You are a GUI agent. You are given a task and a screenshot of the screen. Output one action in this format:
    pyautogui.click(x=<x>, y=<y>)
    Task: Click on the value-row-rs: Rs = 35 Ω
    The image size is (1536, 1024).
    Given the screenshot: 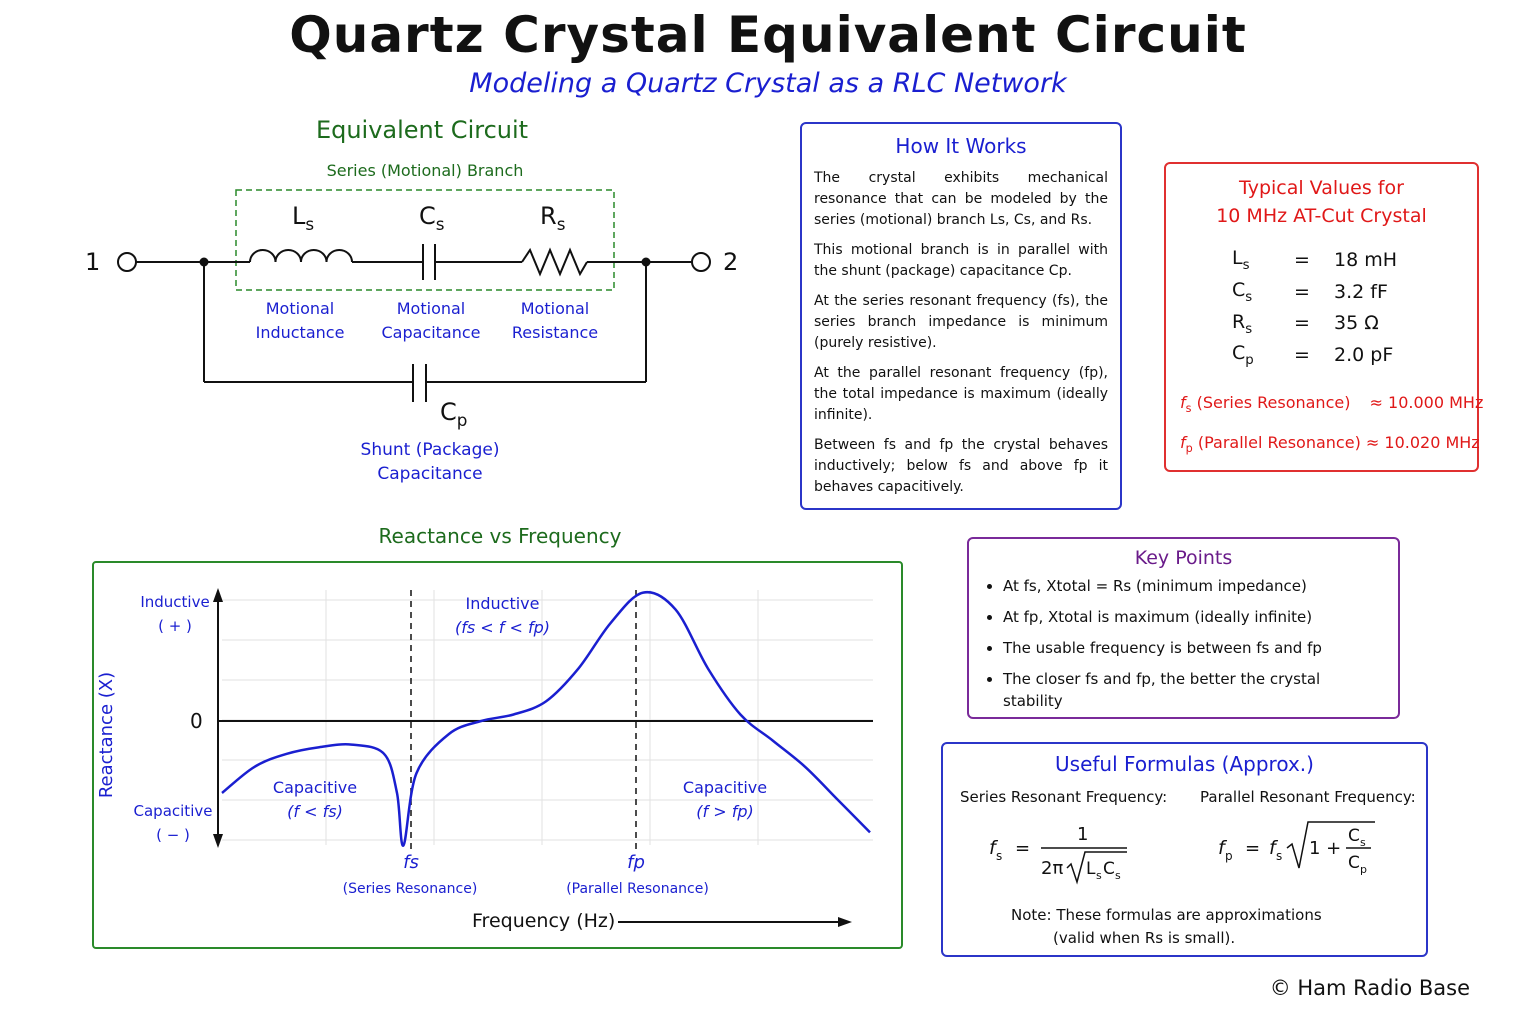 What is the action you would take?
    pyautogui.click(x=1305, y=323)
    